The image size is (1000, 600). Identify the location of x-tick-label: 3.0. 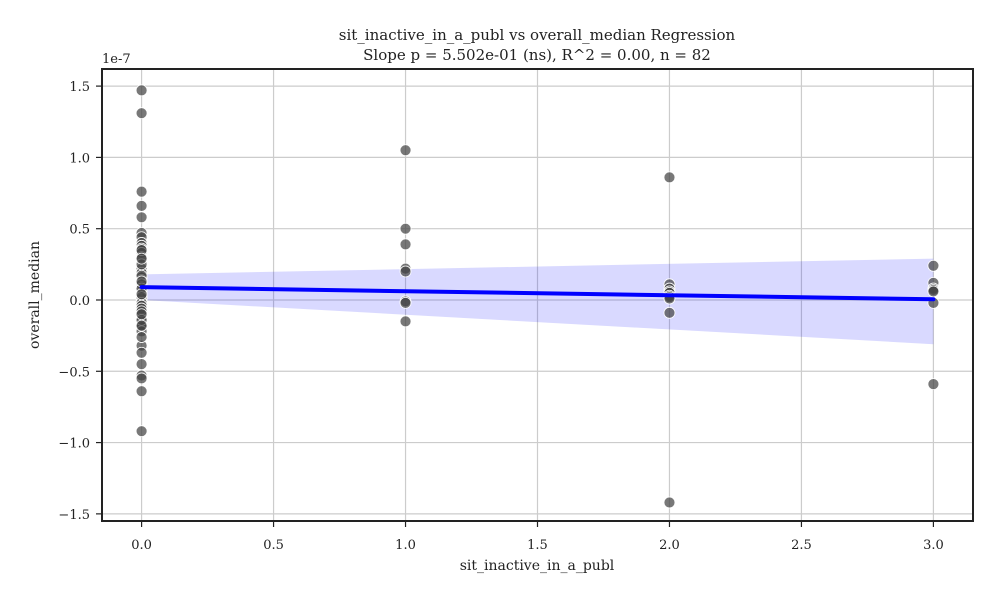
(933, 545).